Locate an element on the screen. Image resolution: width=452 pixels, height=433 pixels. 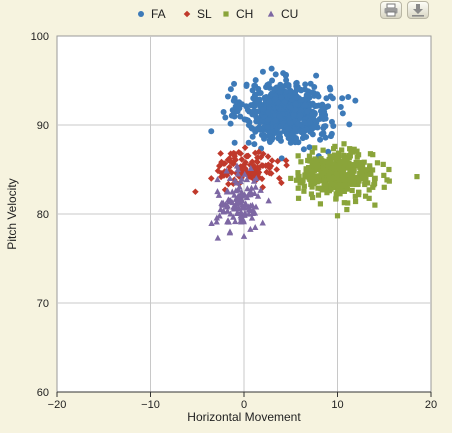
legend-item-cu: CU is located at coordinates (283, 14).